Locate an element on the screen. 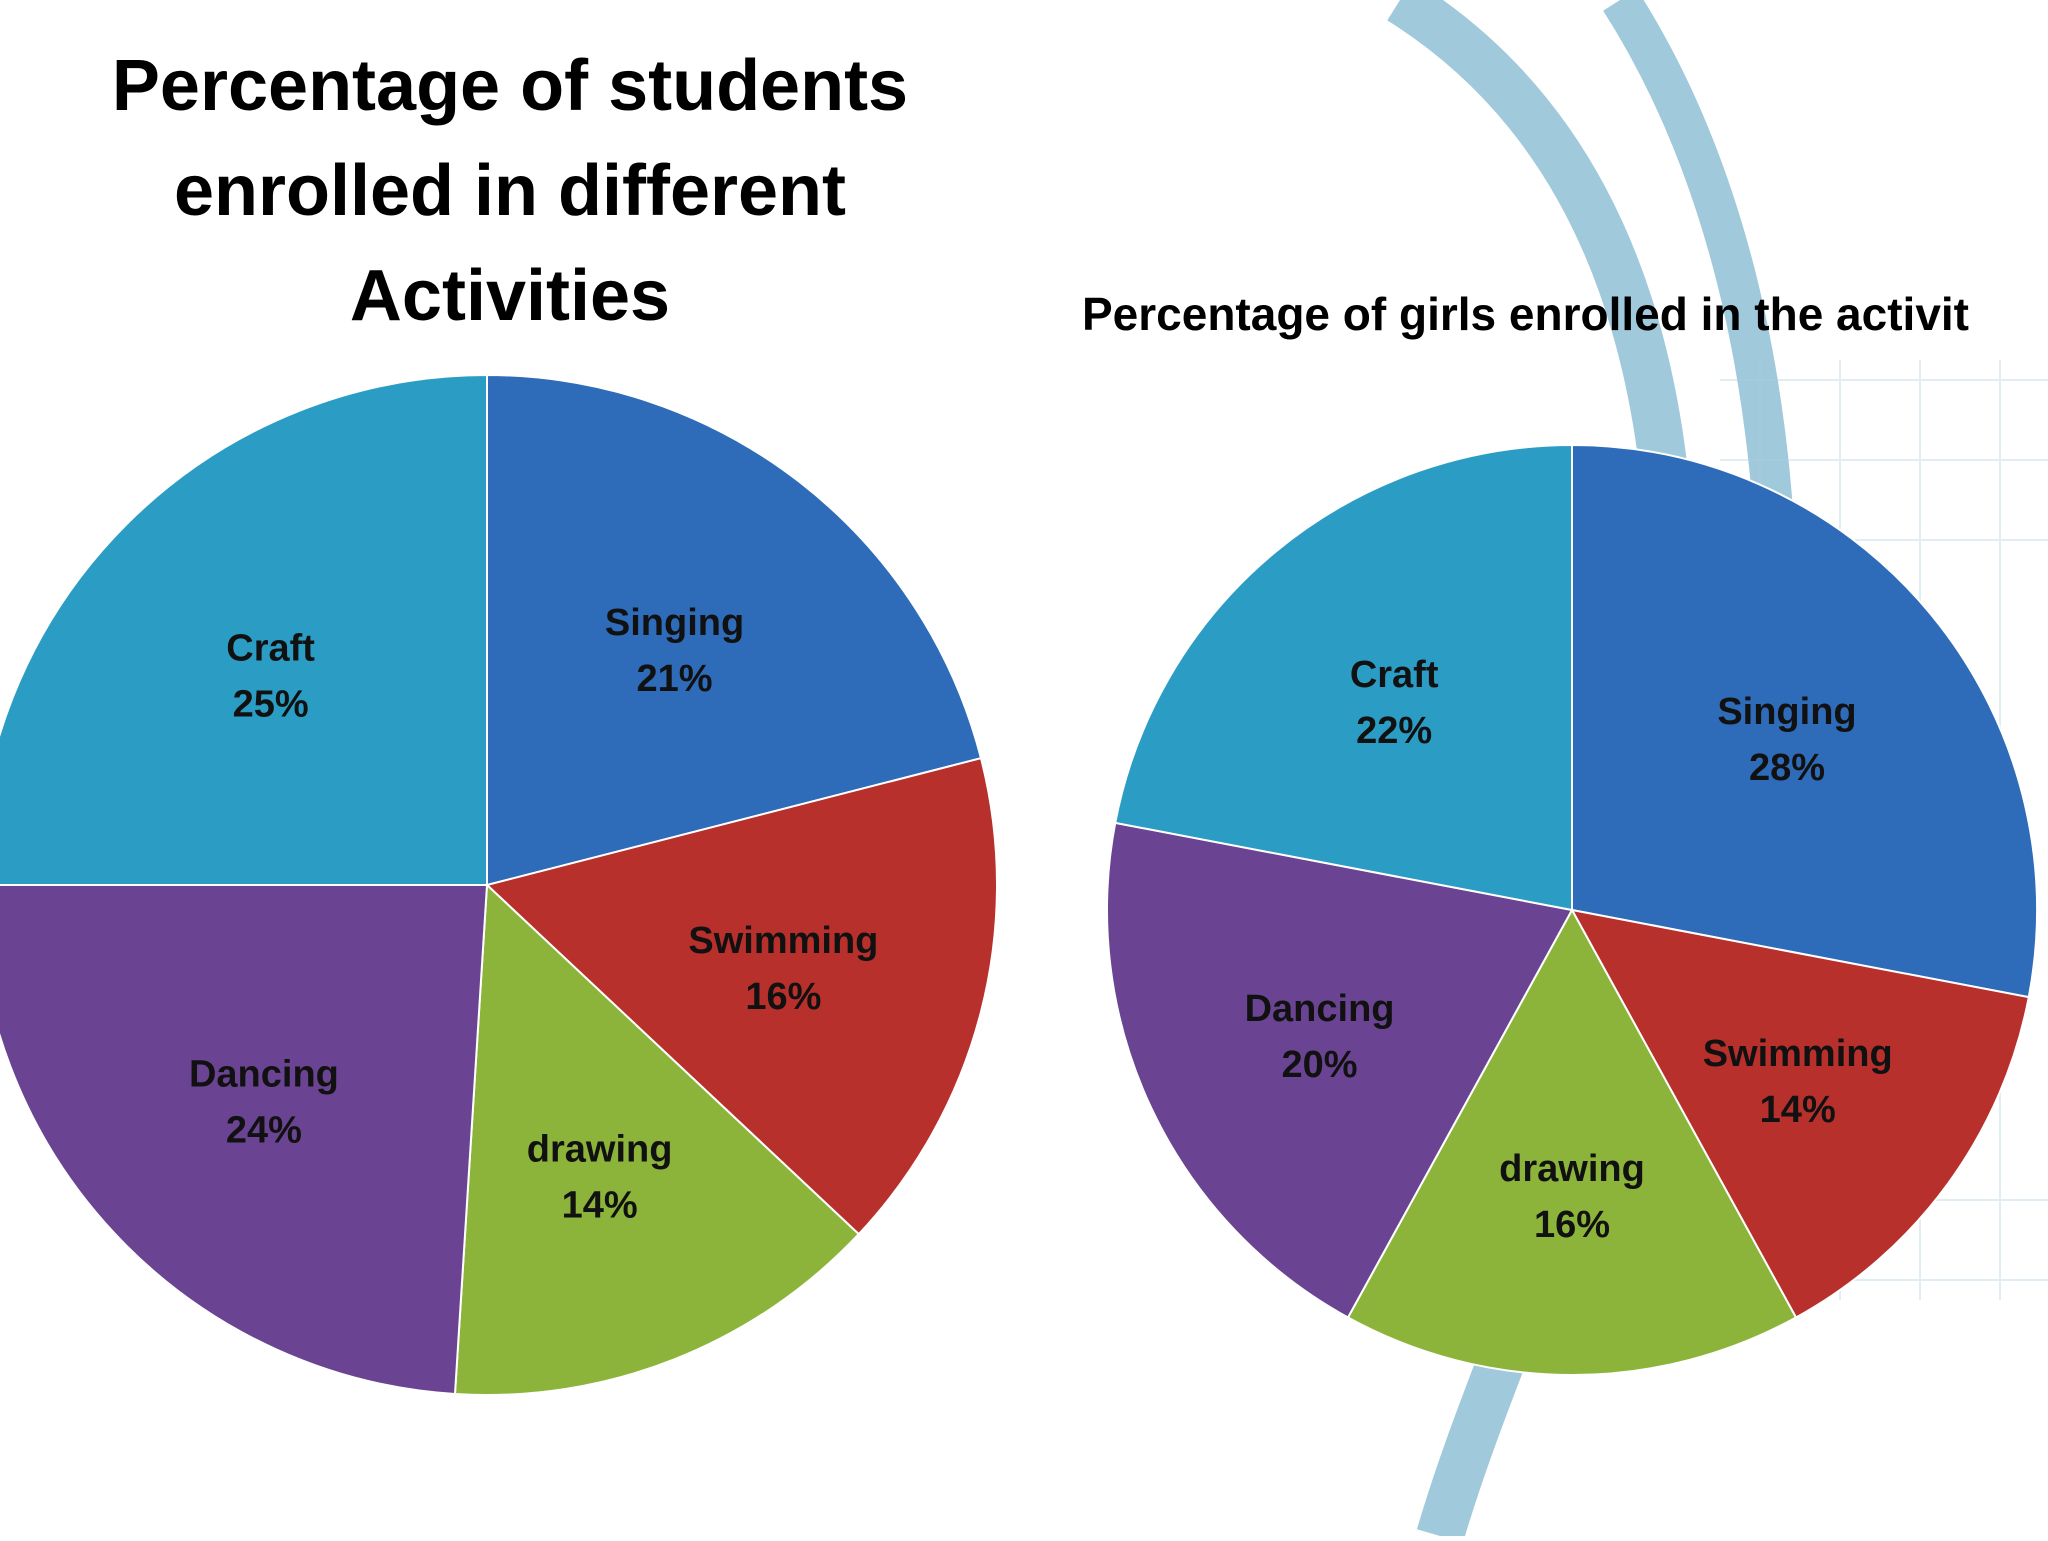 Image resolution: width=2048 pixels, height=1541 pixels. girls-slice-craft is located at coordinates (1343, 677).